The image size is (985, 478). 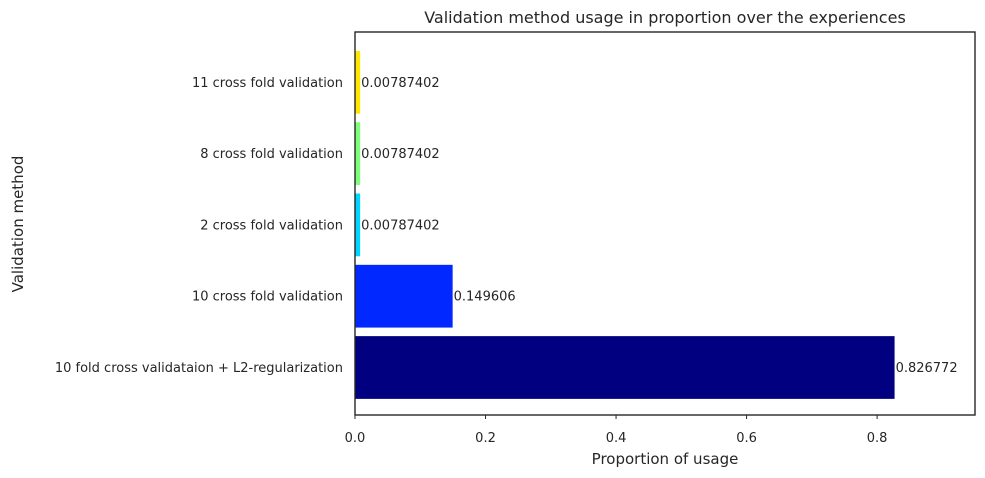 What do you see at coordinates (746, 438) in the screenshot?
I see `x-tick-label: 0.6` at bounding box center [746, 438].